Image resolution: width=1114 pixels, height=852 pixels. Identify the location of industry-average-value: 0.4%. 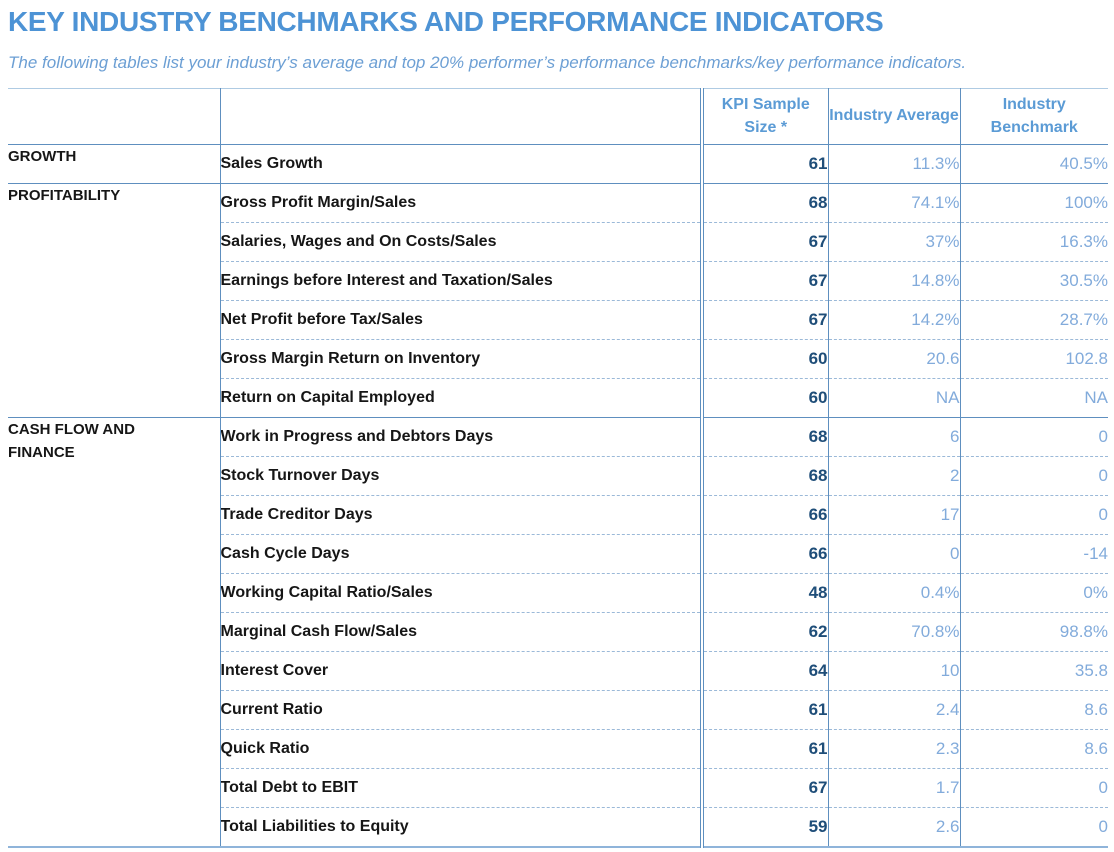
(893, 593).